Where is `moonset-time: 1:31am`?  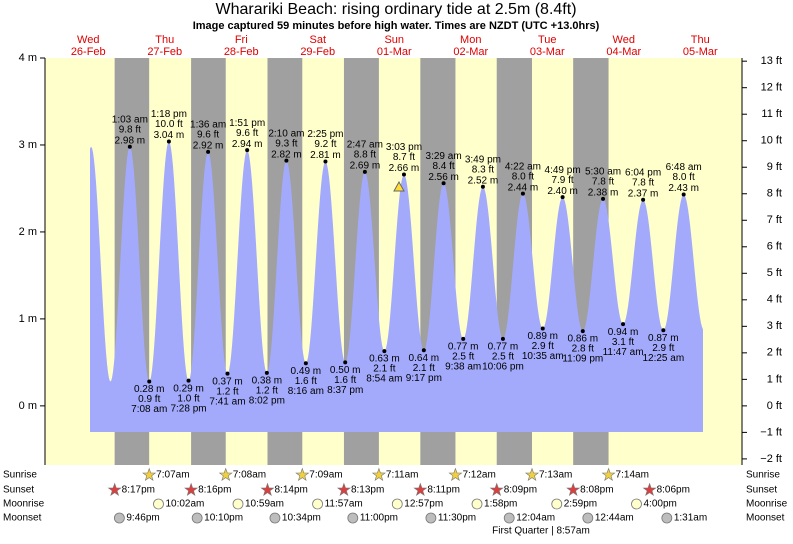
moonset-time: 1:31am is located at coordinates (690, 518).